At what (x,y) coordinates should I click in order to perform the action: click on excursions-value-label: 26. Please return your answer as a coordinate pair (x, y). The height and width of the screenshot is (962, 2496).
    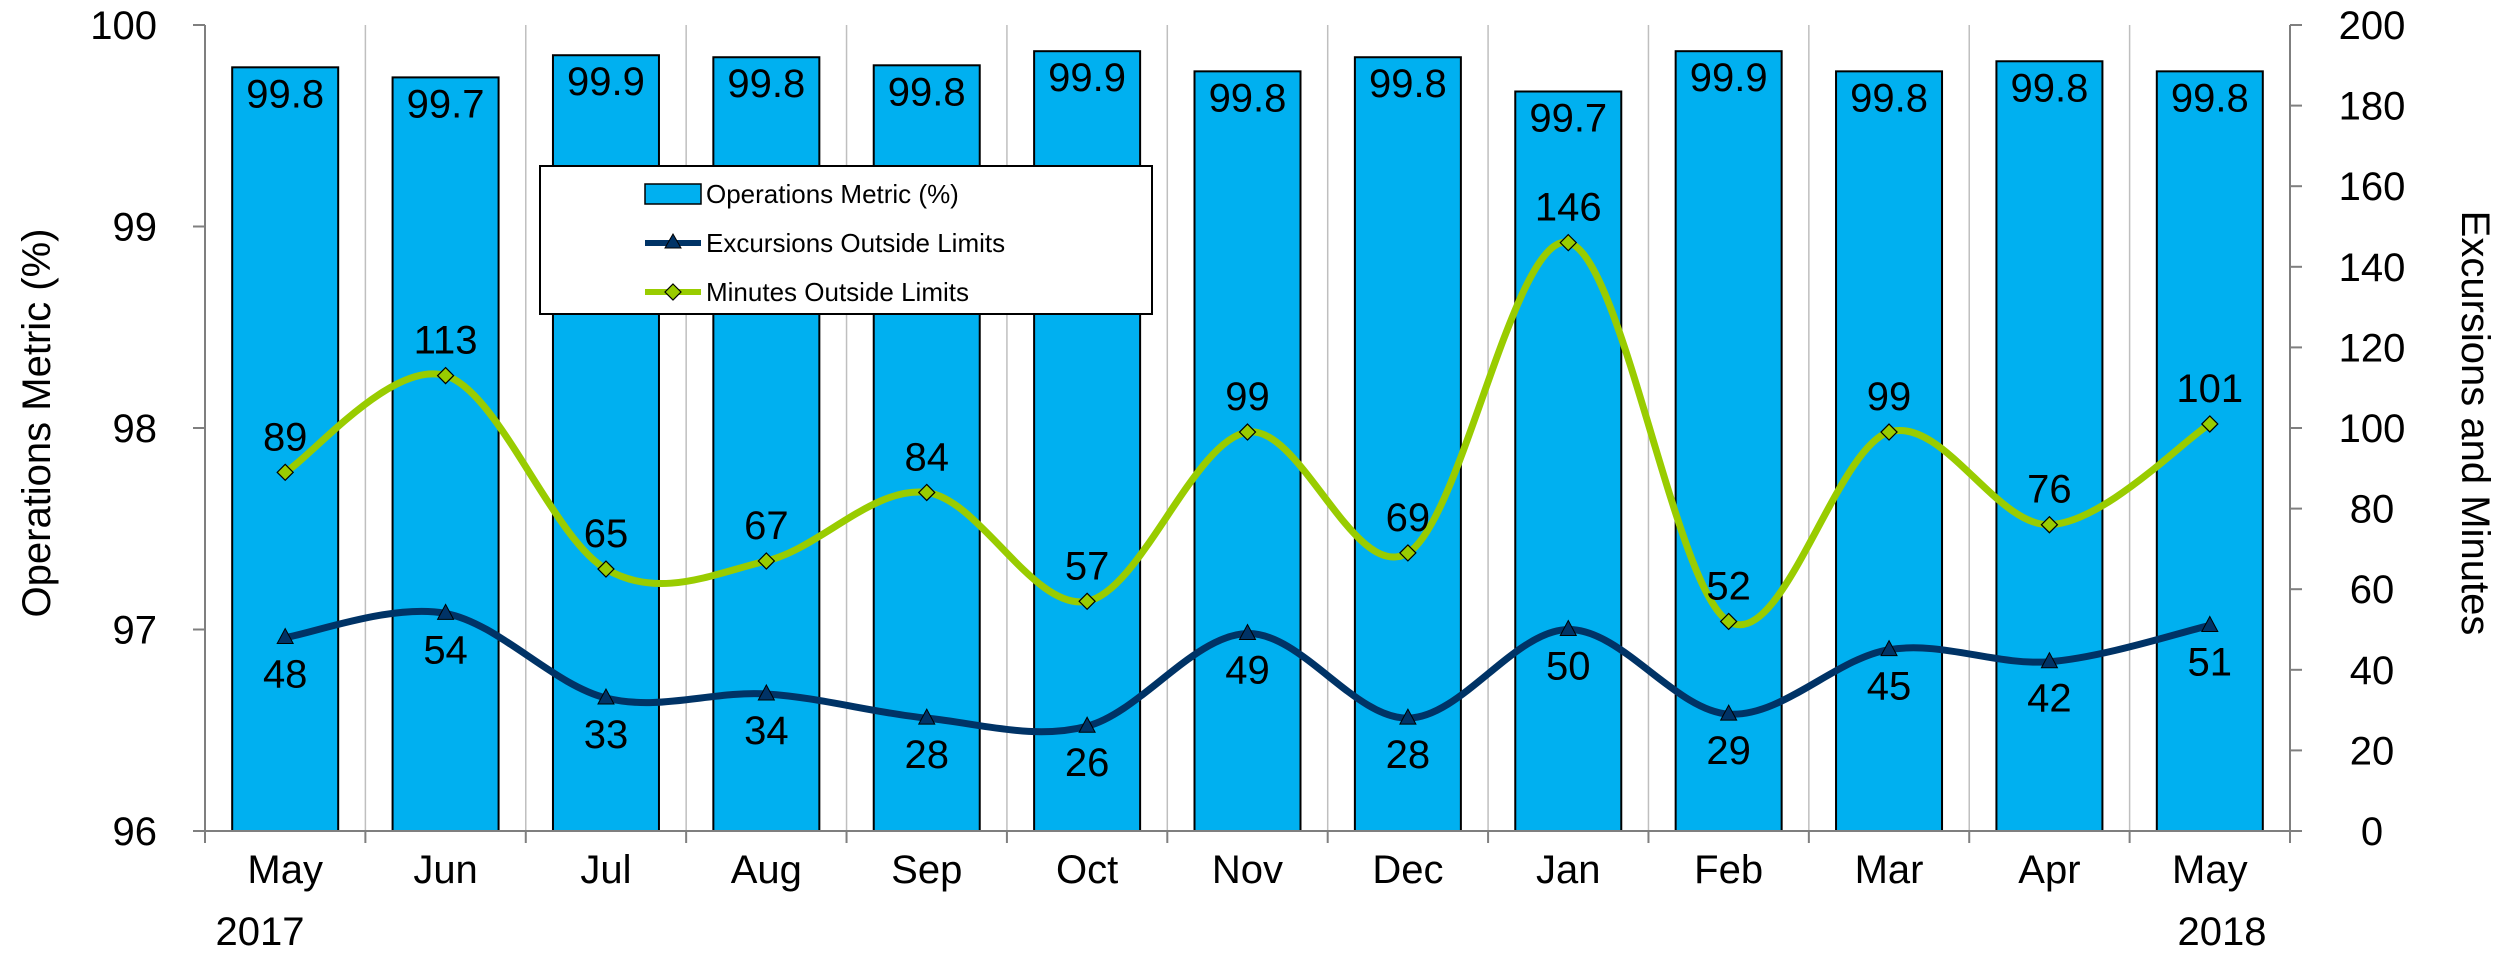
    Looking at the image, I should click on (1087, 763).